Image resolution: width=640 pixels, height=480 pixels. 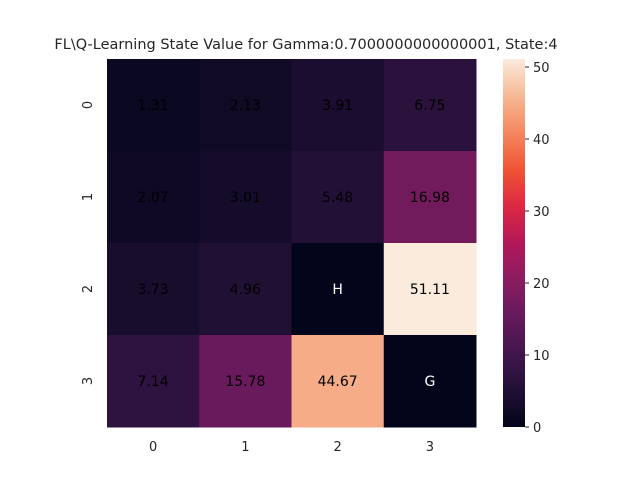 What do you see at coordinates (514, 243) in the screenshot?
I see `colorbar-gradient` at bounding box center [514, 243].